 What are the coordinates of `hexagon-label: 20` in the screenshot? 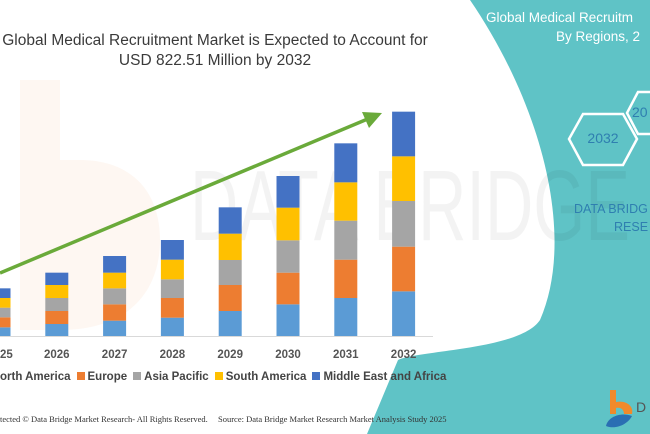 It's located at (640, 112).